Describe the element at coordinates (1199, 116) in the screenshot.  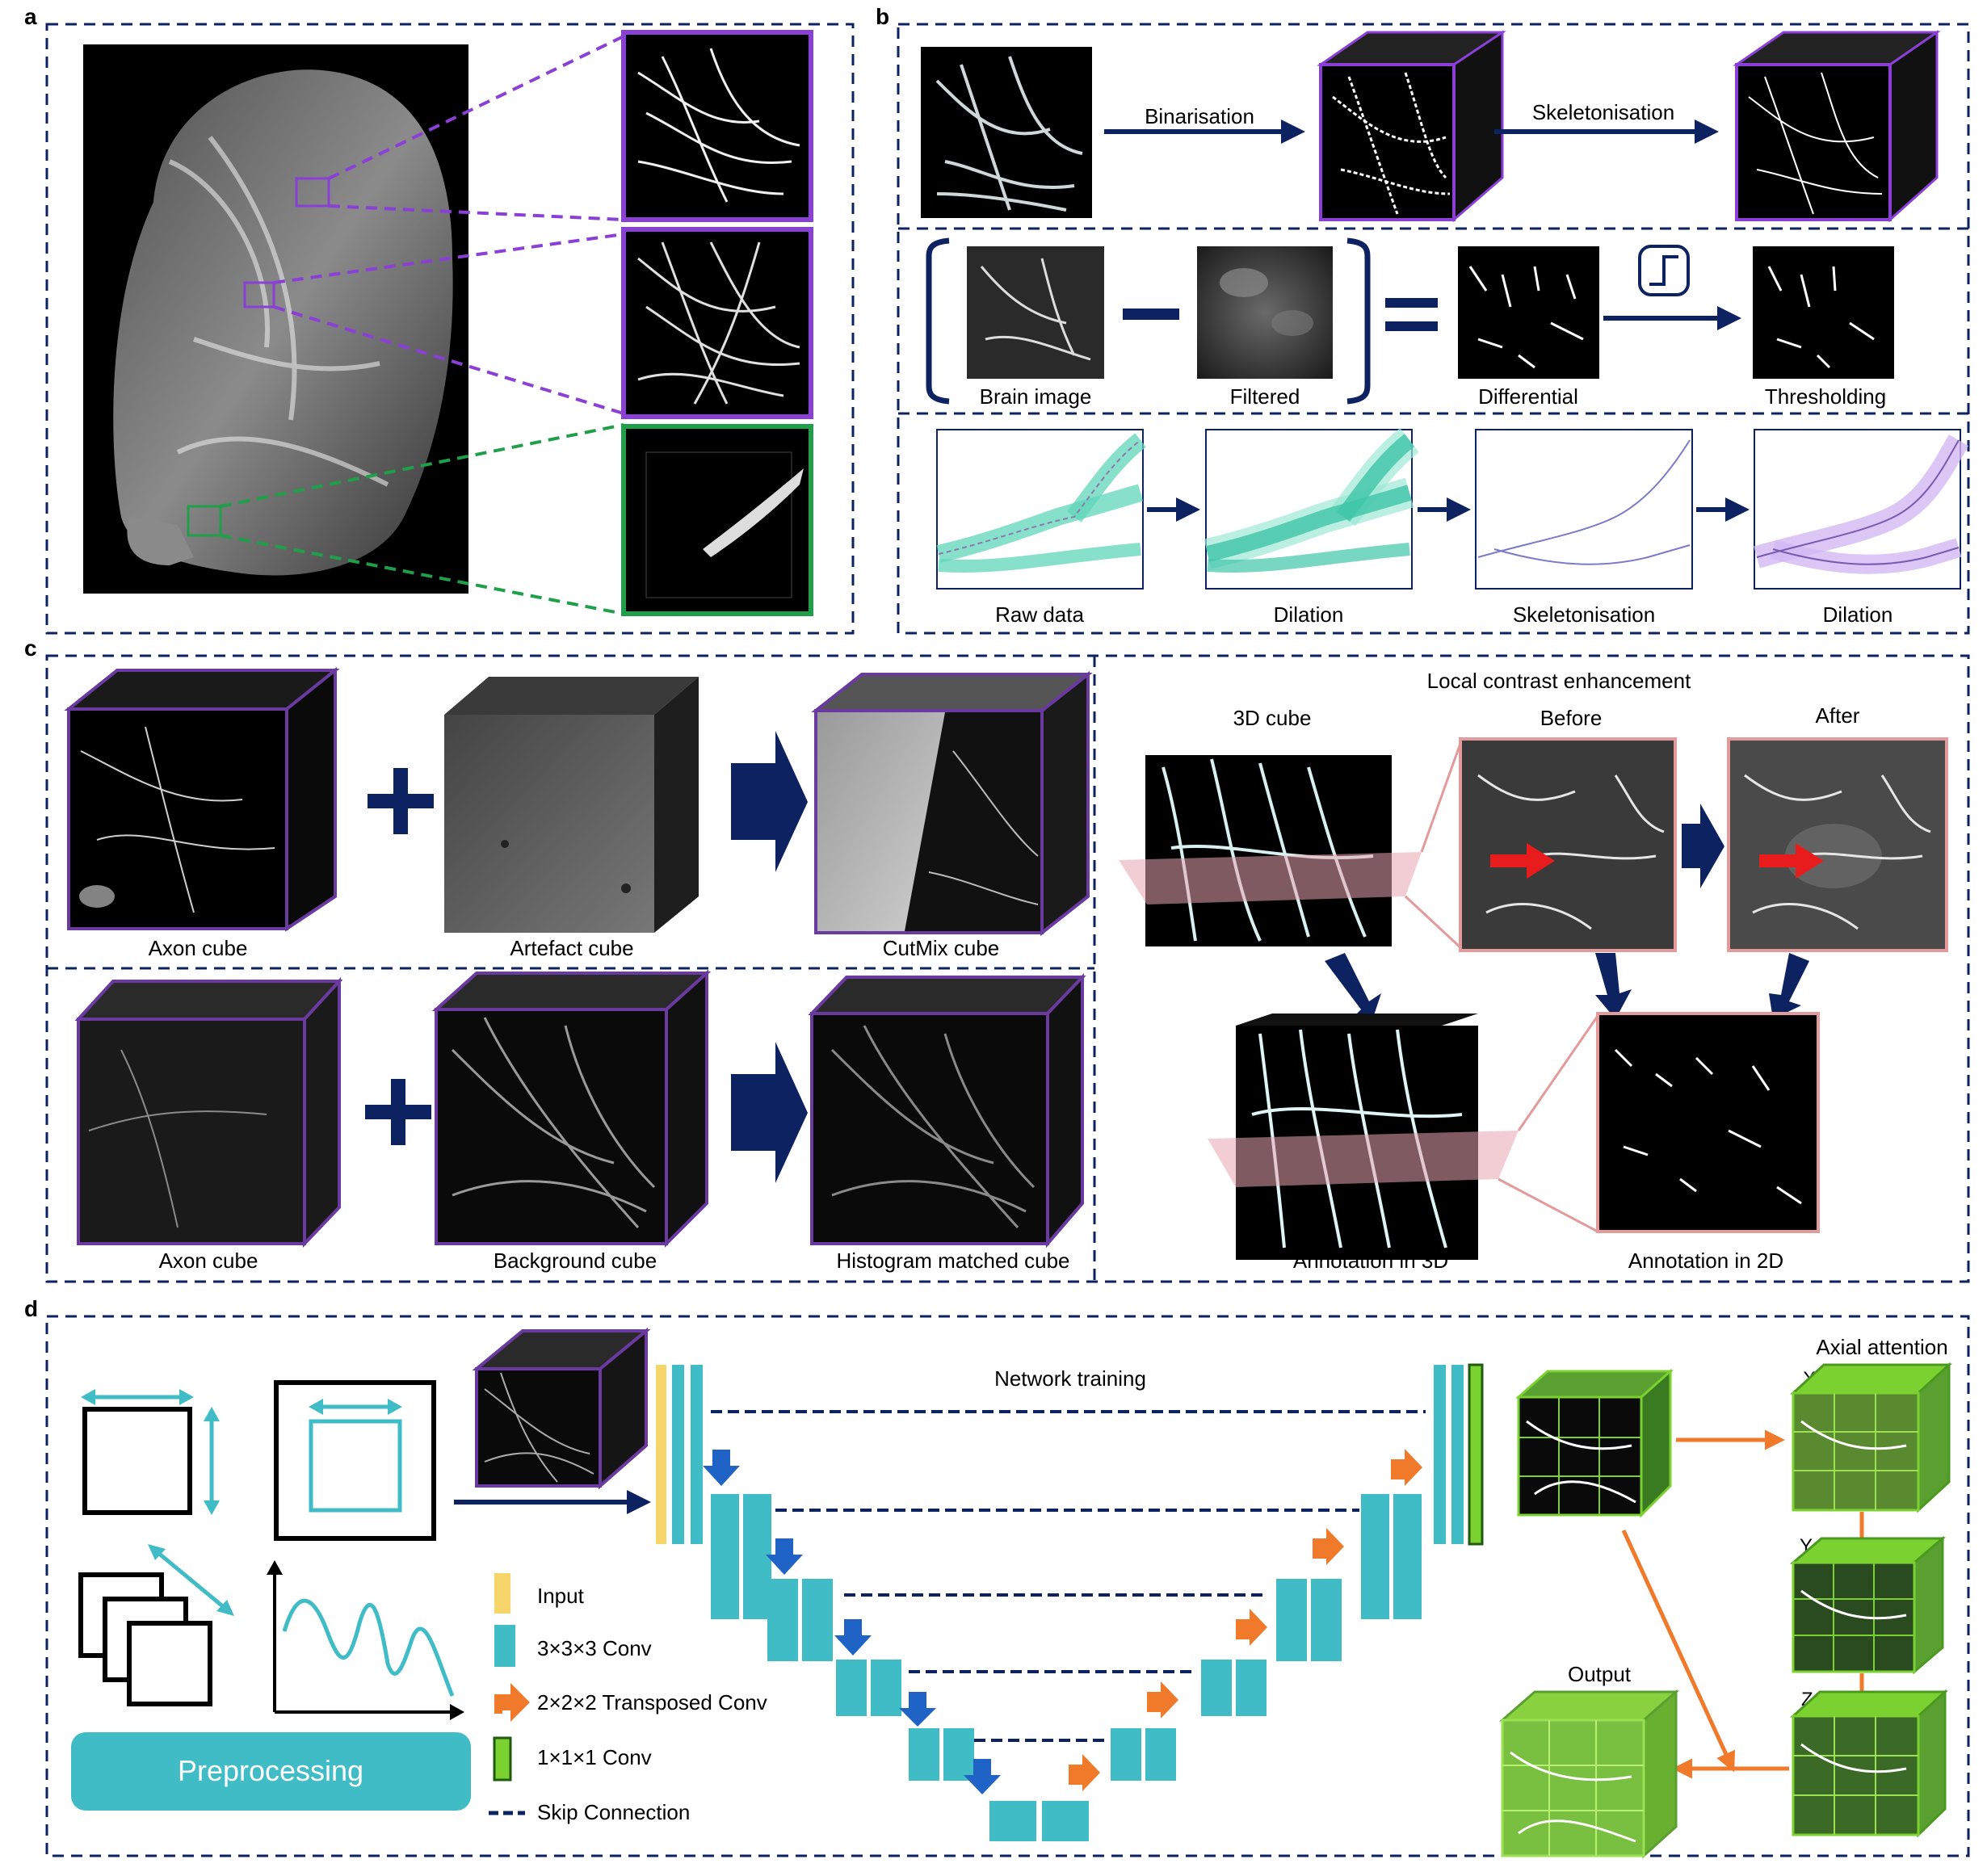
I see `binarisation-label: Binarisation` at that location.